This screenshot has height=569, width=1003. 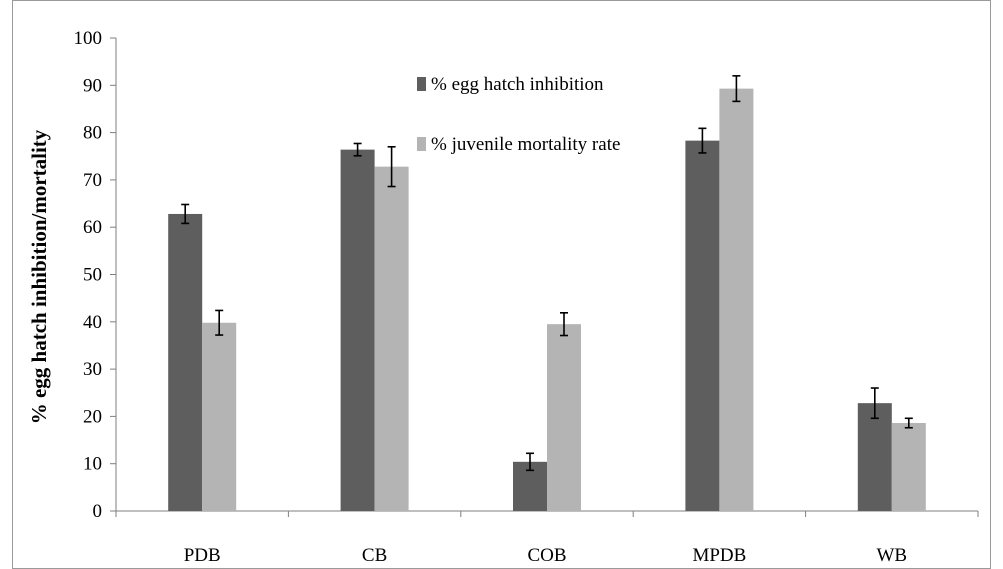 What do you see at coordinates (719, 555) in the screenshot?
I see `x-tick-label: MPDB` at bounding box center [719, 555].